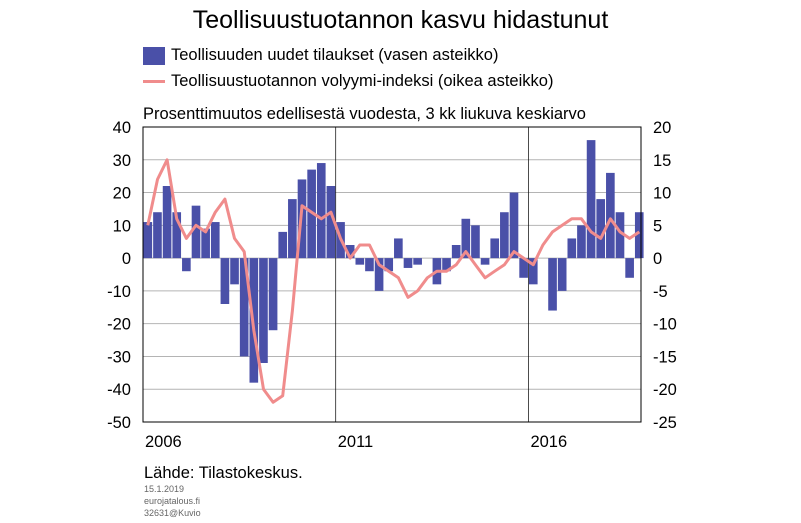 Image resolution: width=801 pixels, height=523 pixels. Describe the element at coordinates (660, 292) in the screenshot. I see `right-axis-tick-label: -5` at that location.